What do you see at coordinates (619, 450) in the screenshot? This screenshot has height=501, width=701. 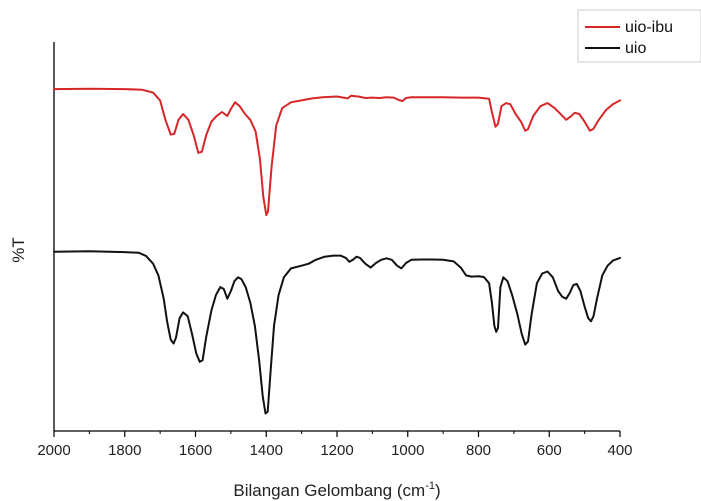 I see `x-tick-label: 400` at bounding box center [619, 450].